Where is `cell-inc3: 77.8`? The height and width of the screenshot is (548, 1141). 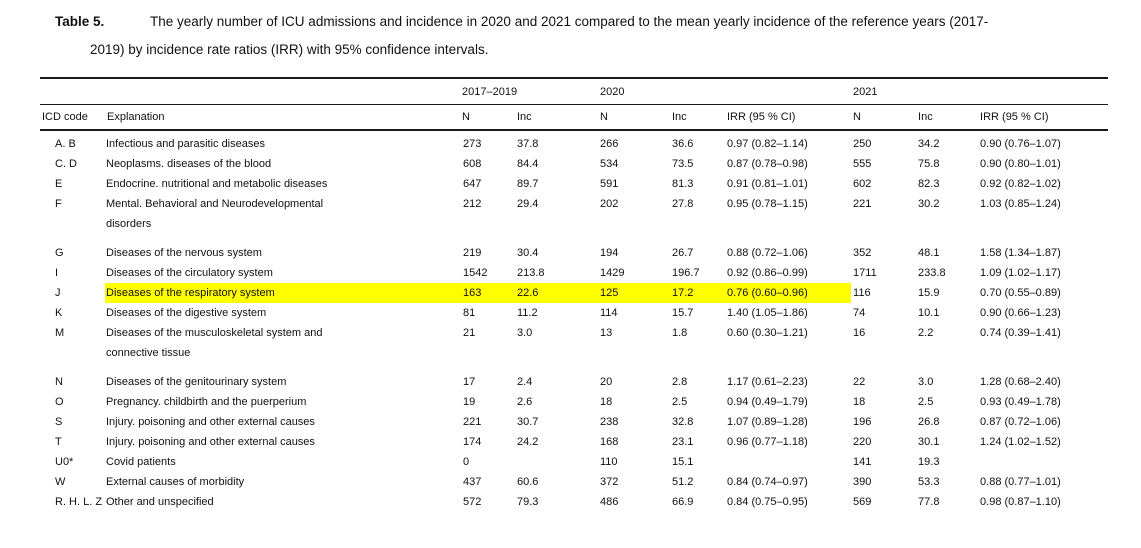 cell-inc3: 77.8 is located at coordinates (929, 502).